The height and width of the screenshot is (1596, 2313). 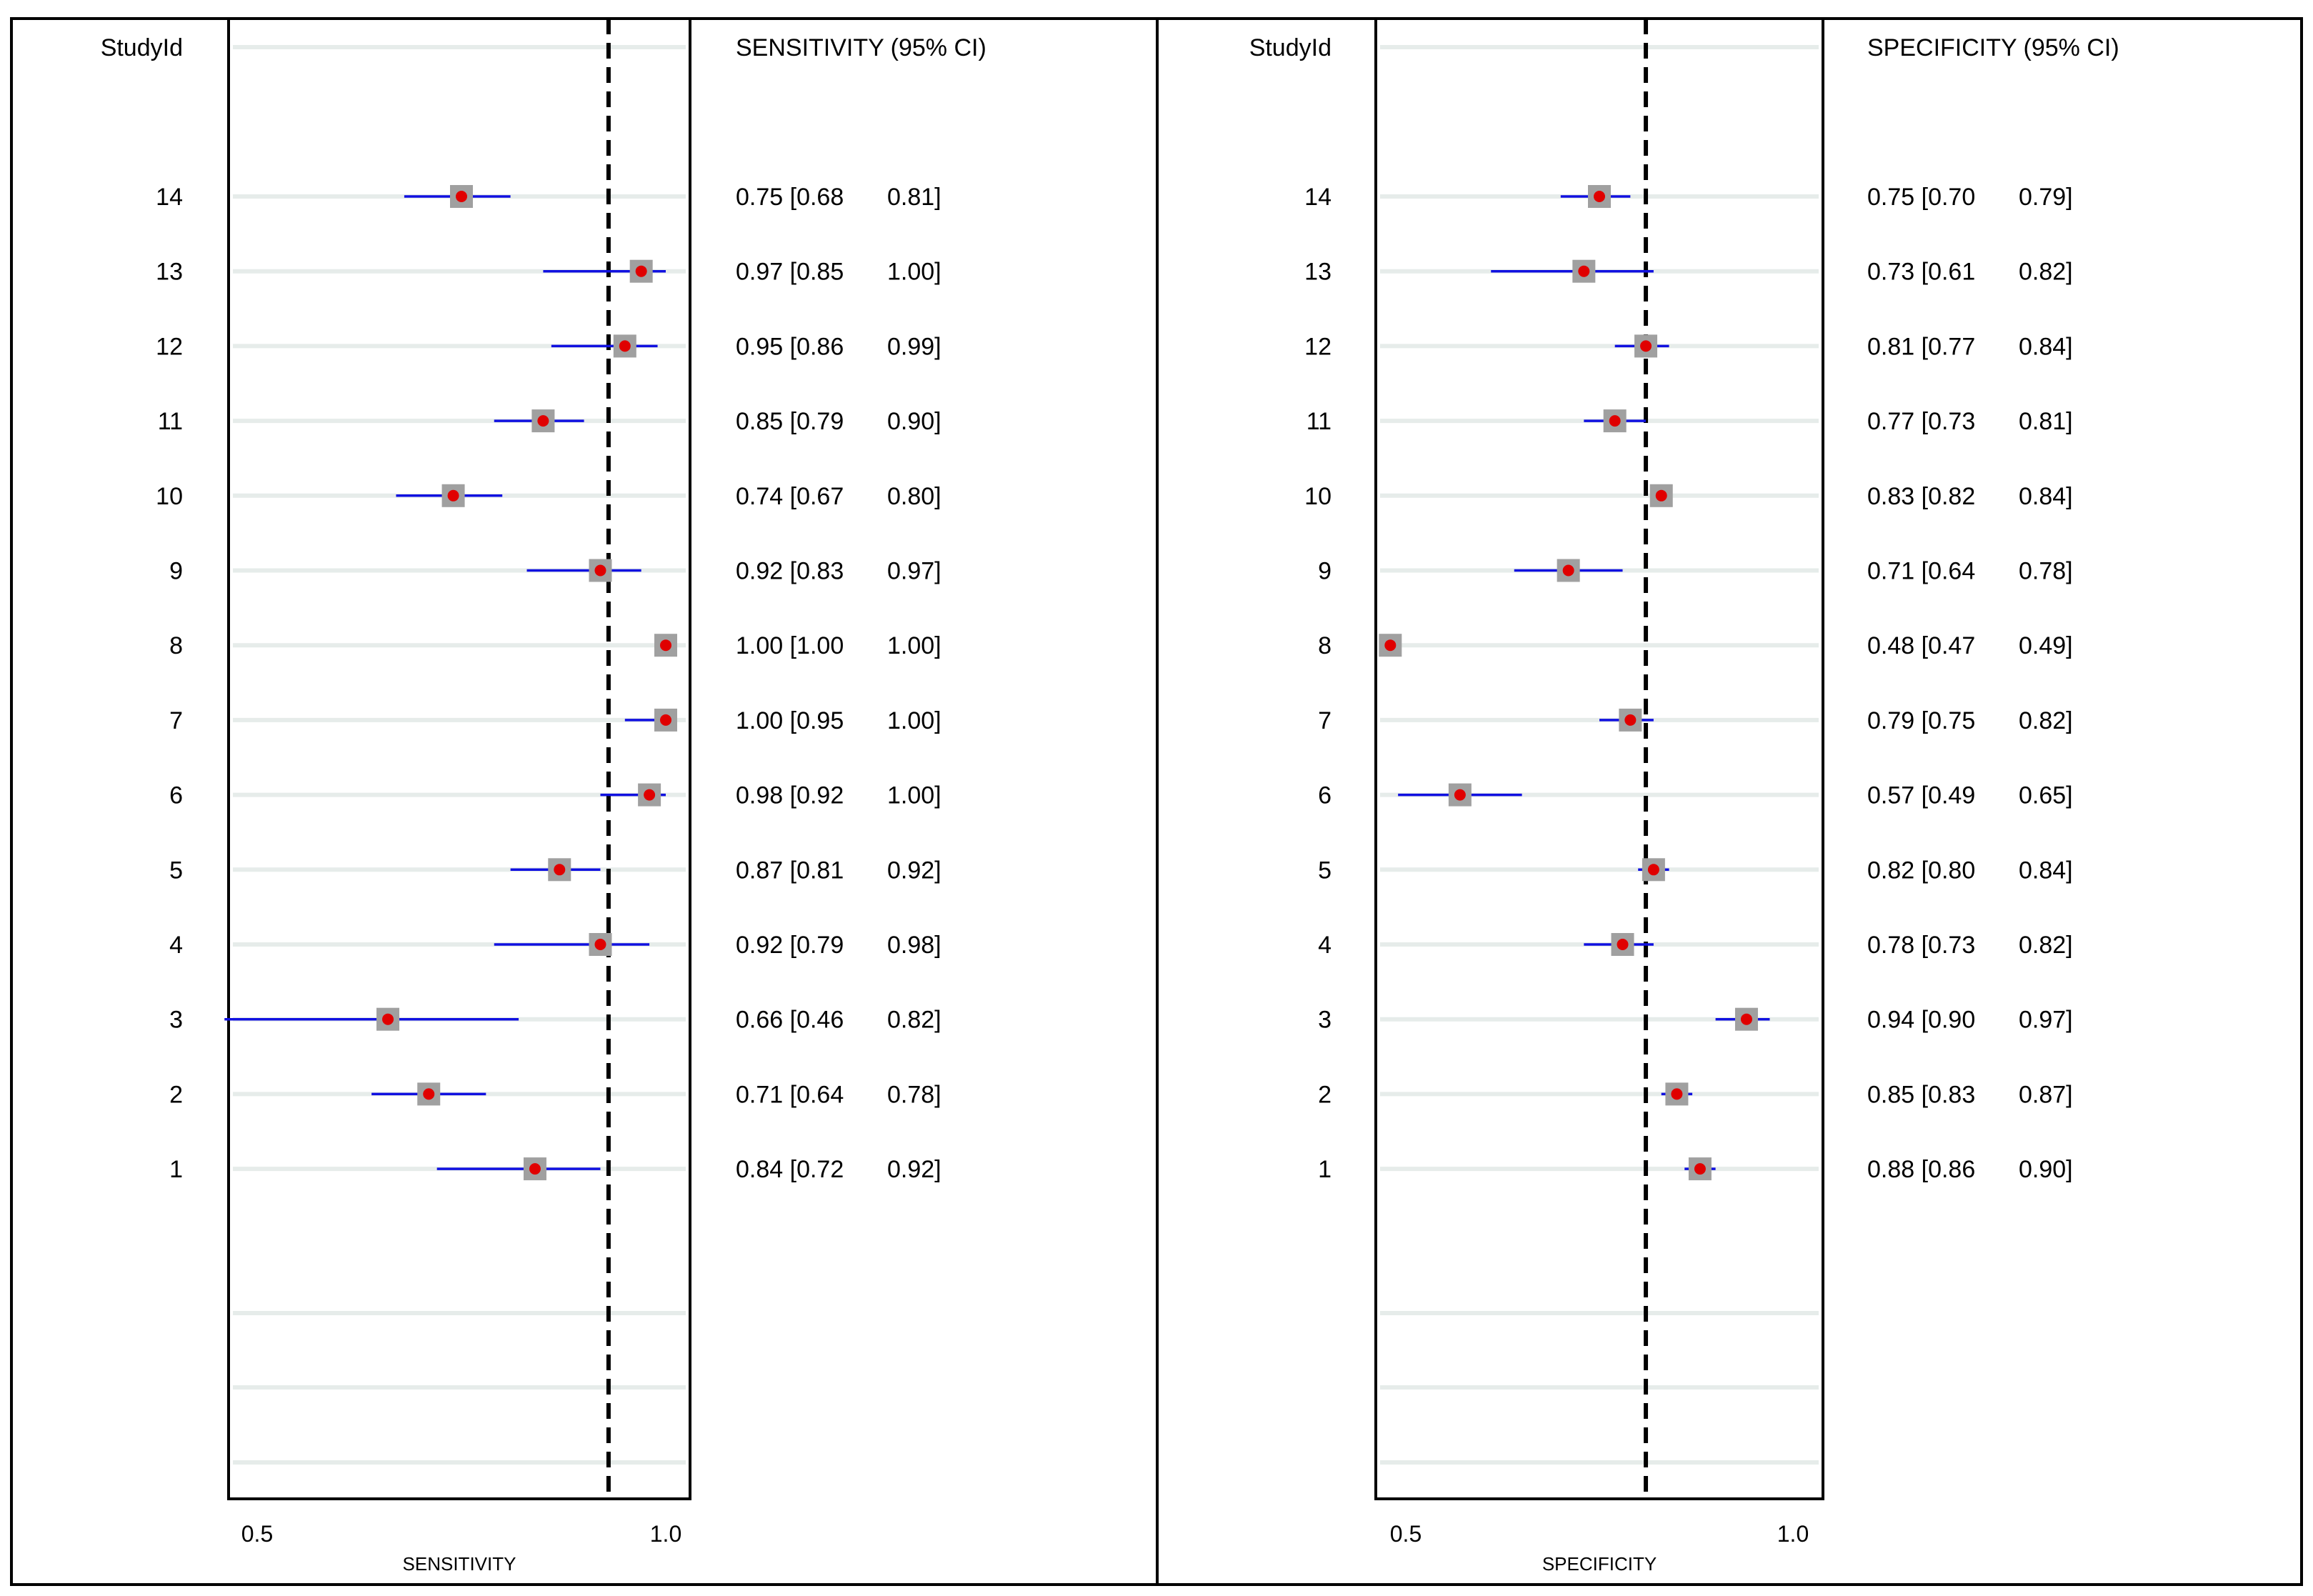 I want to click on study-row: 5 0.87 [0.81 0.92], so click(x=555, y=870).